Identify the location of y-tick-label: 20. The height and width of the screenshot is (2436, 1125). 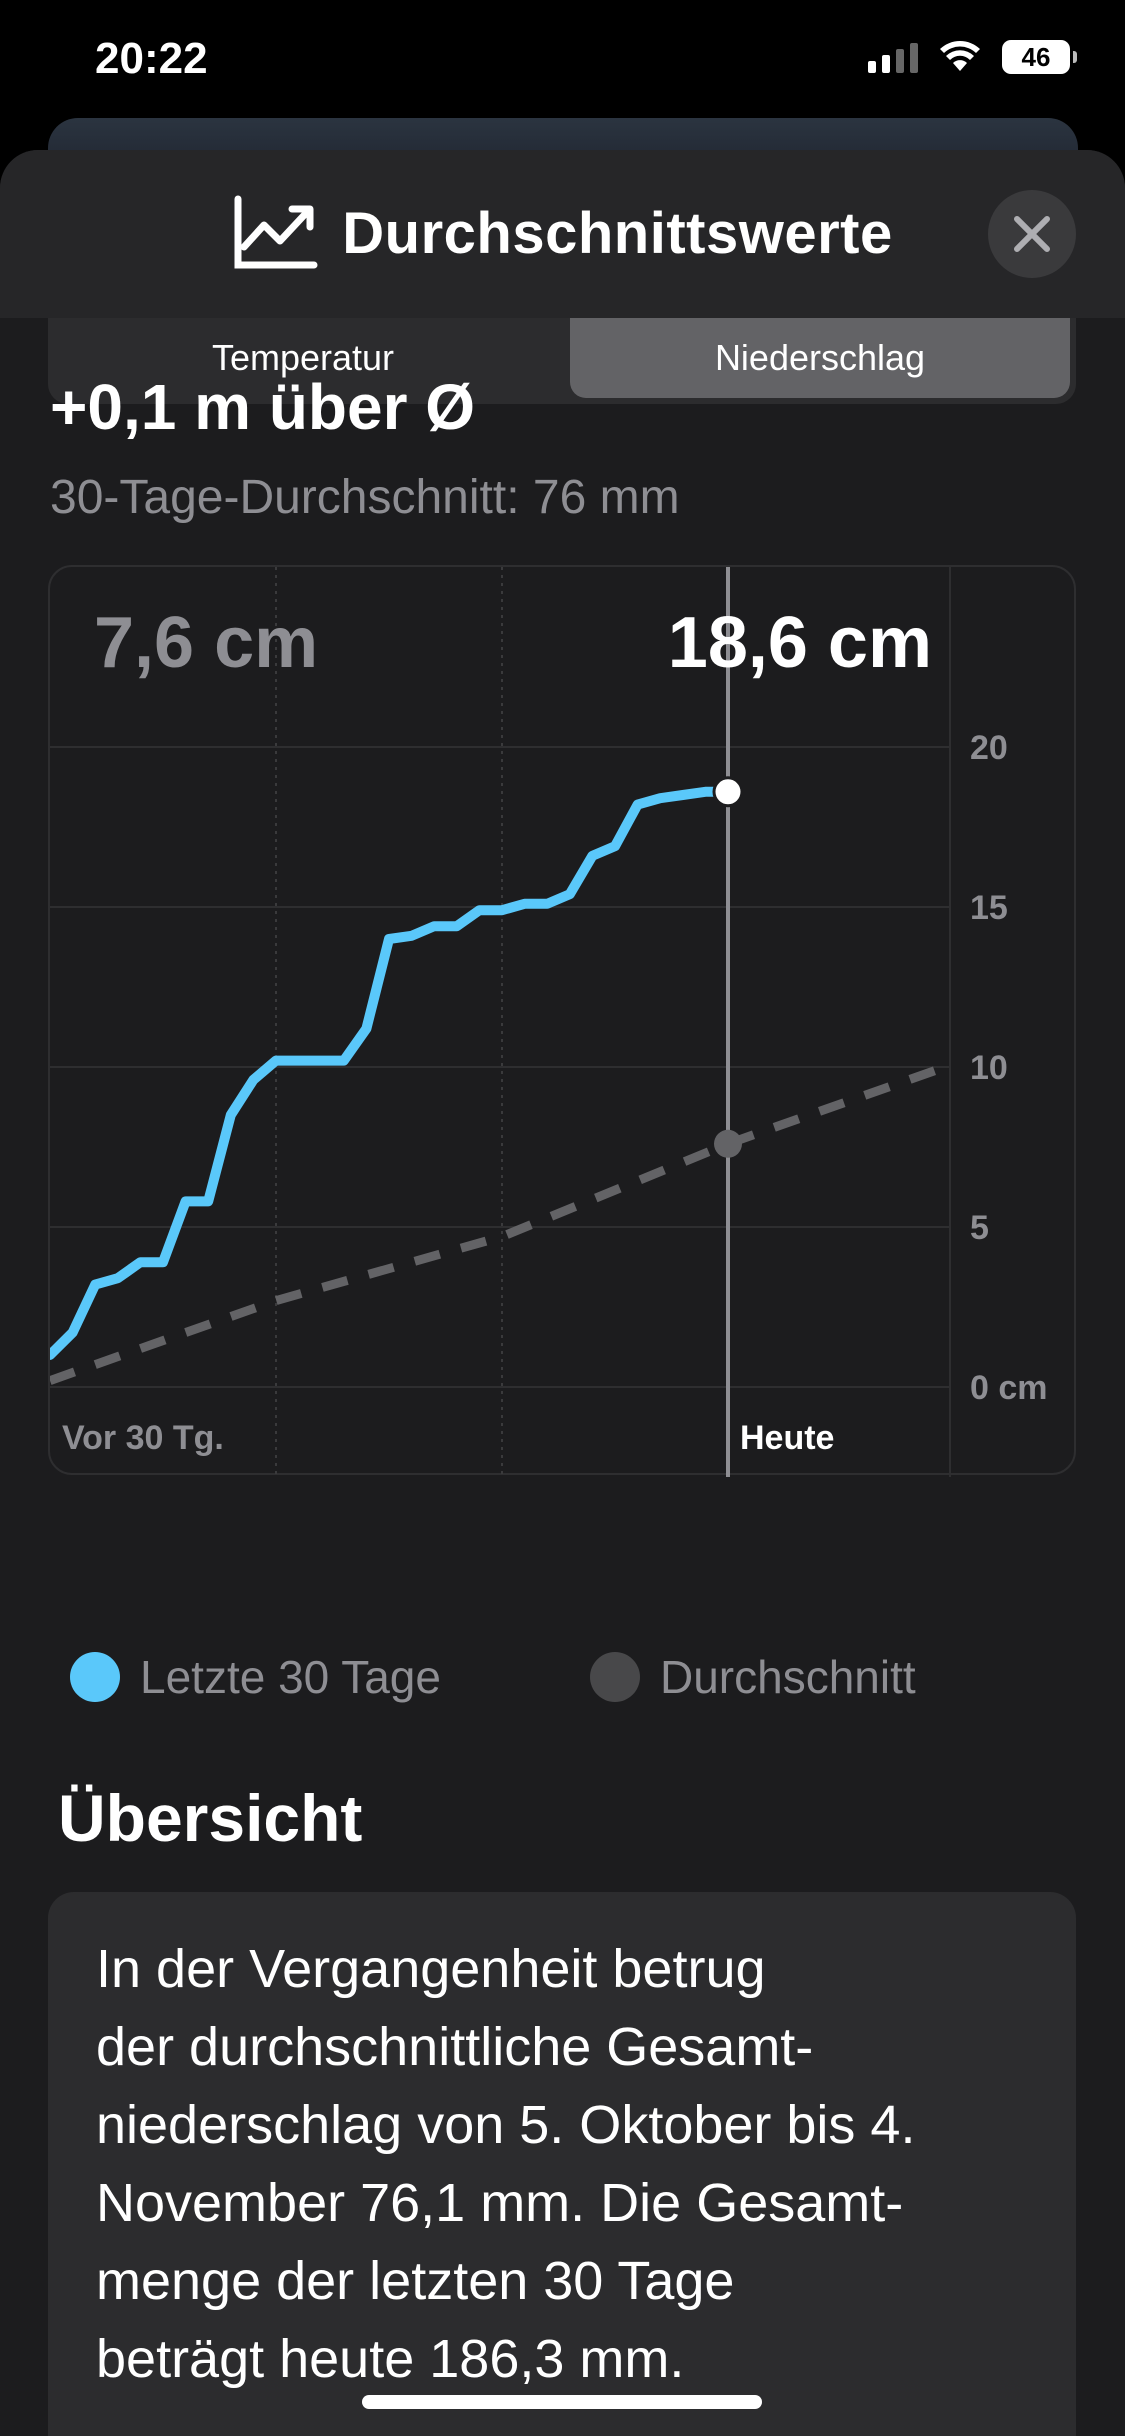
(989, 748).